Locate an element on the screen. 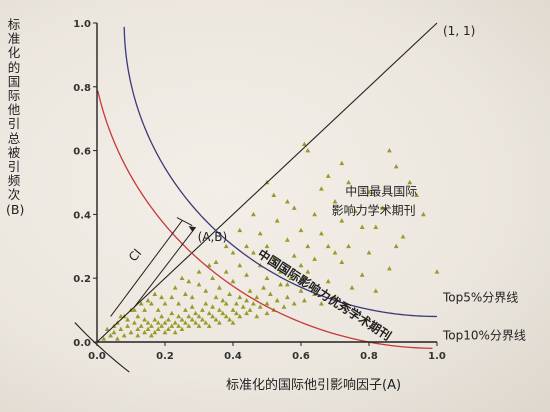 The height and width of the screenshot is (412, 550). x-tick-label: 0.8 is located at coordinates (369, 356).